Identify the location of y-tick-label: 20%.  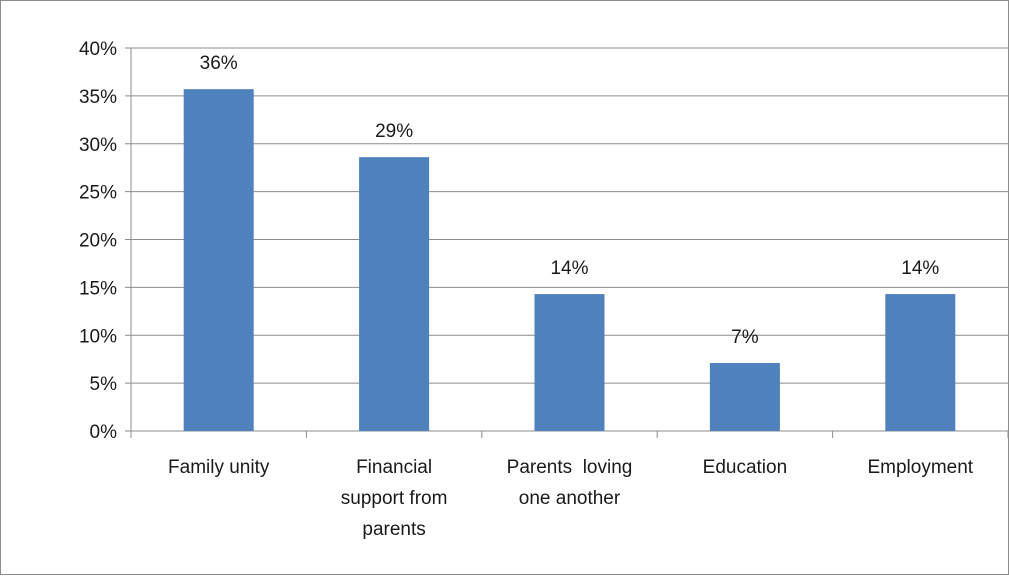
(98, 241).